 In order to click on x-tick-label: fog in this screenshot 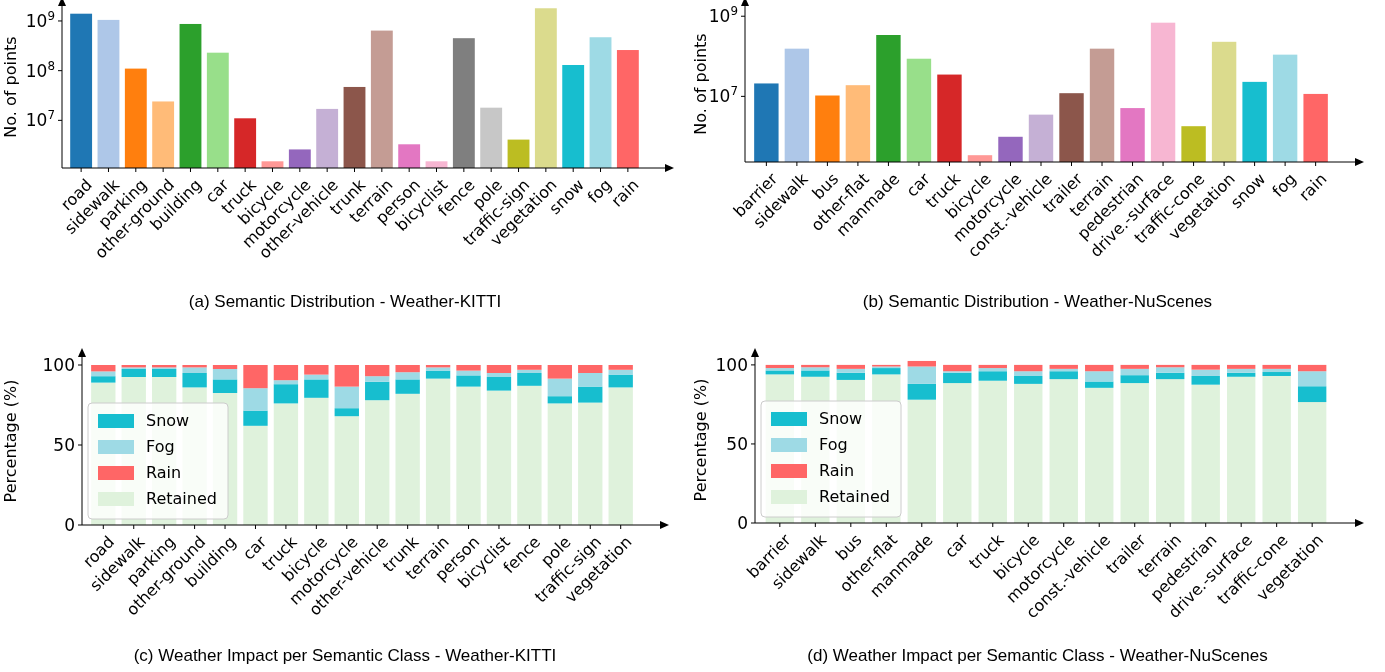, I will do `click(1284, 185)`.